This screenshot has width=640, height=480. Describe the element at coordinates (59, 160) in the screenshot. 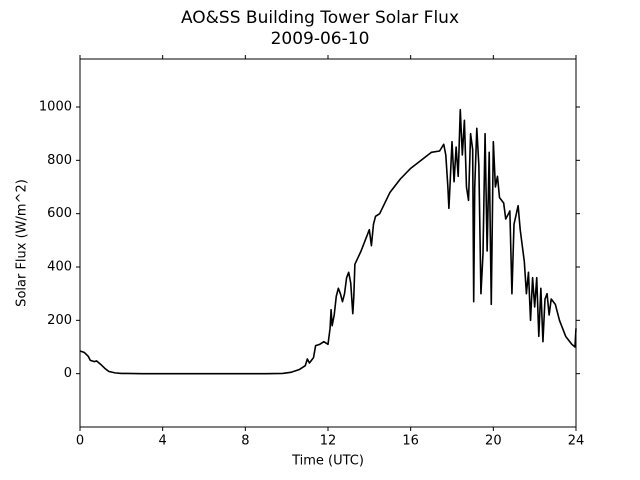

I see `y-tick-label: 800` at that location.